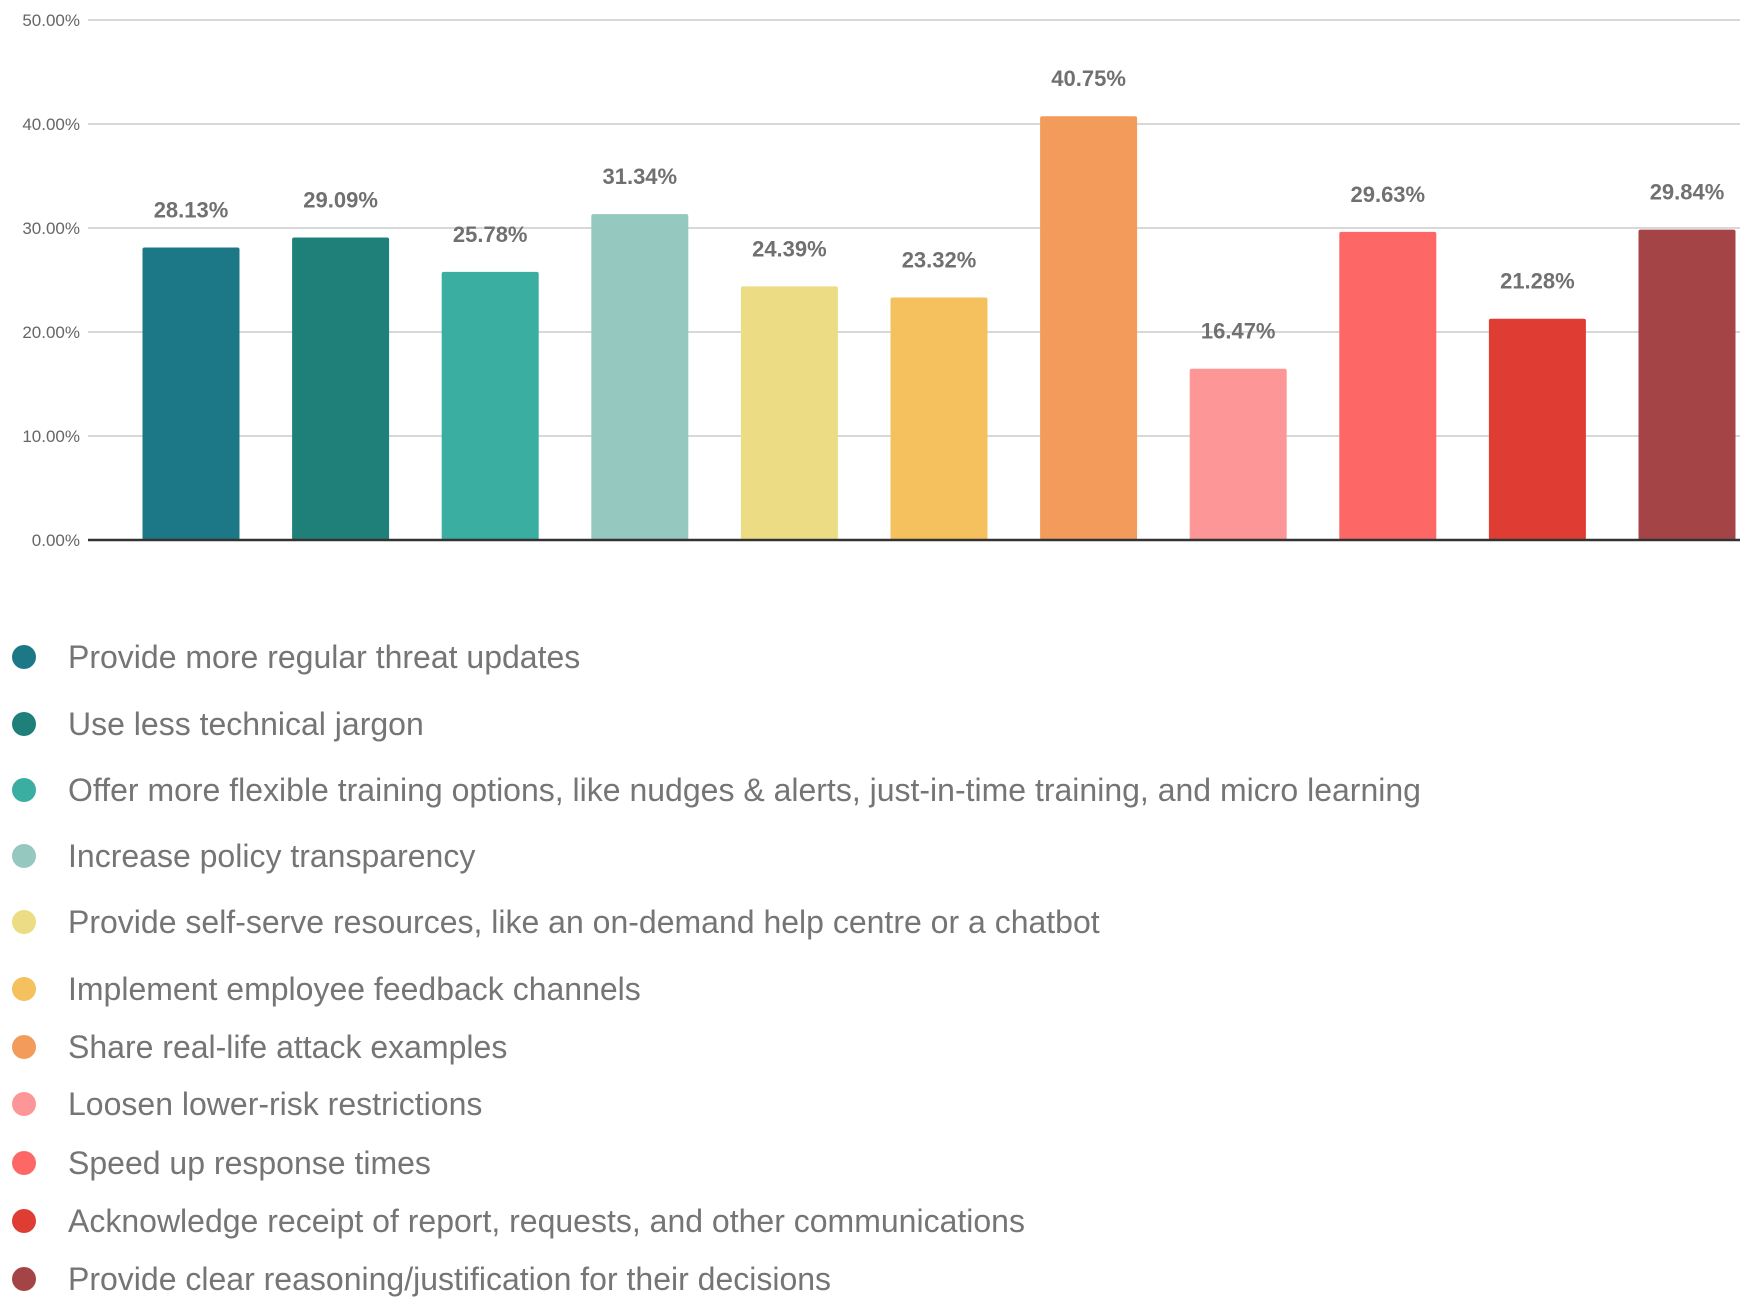  Describe the element at coordinates (51, 20) in the screenshot. I see `y-tick-label: 50.00%` at that location.